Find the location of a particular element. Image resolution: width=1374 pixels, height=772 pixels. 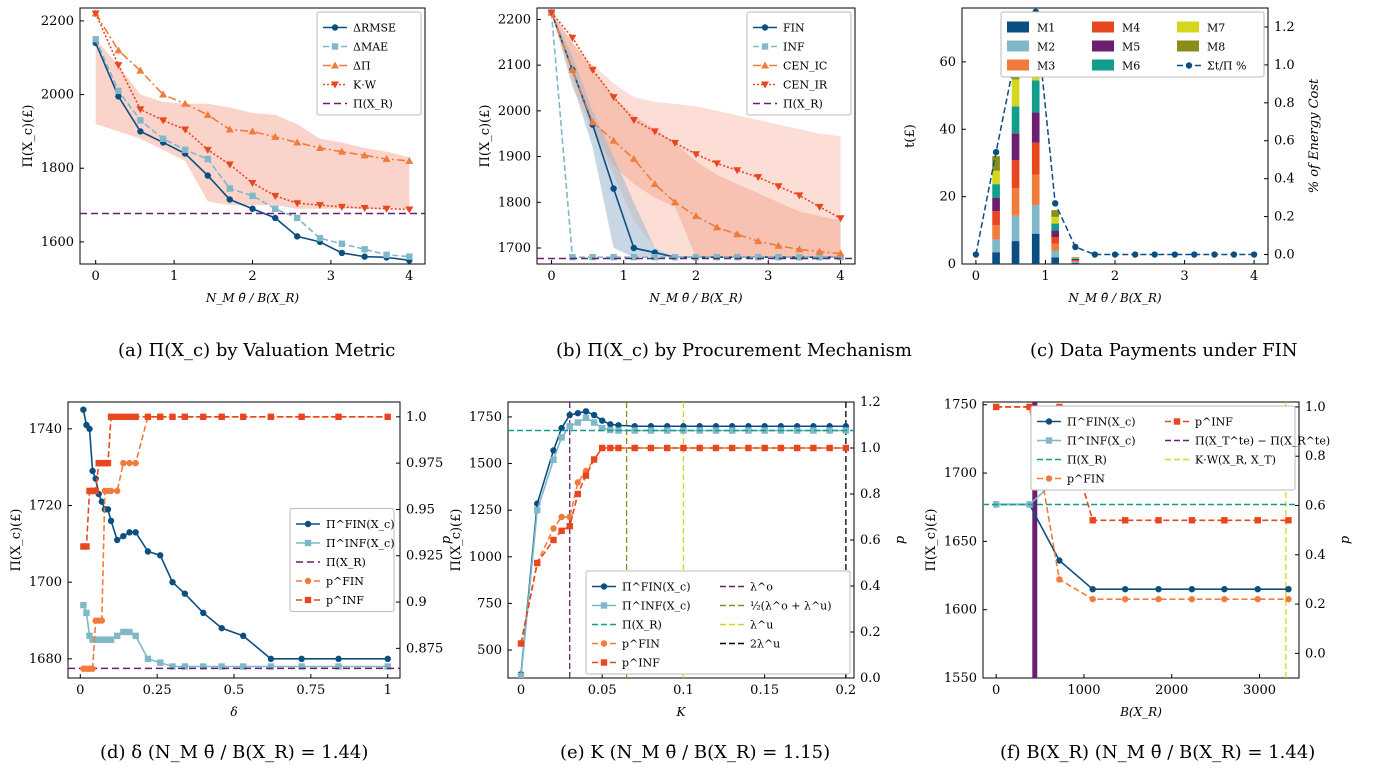

legend-label: K·W is located at coordinates (365, 85).